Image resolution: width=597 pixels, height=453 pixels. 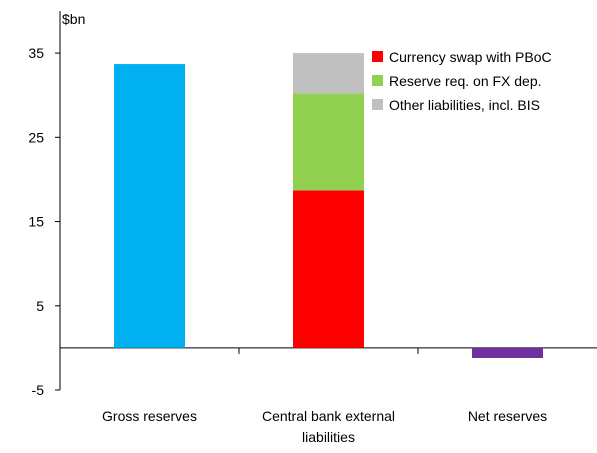 What do you see at coordinates (36, 53) in the screenshot?
I see `y-tick-label: 35` at bounding box center [36, 53].